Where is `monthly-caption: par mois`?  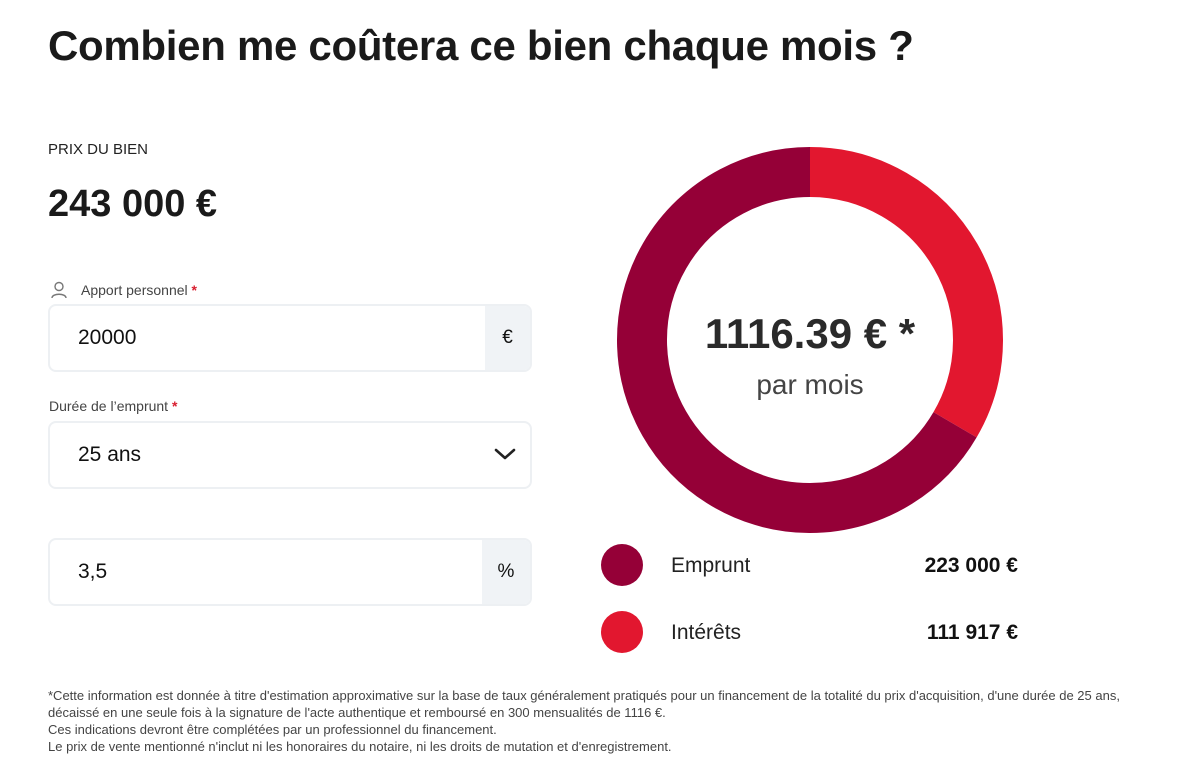
monthly-caption: par mois is located at coordinates (809, 384).